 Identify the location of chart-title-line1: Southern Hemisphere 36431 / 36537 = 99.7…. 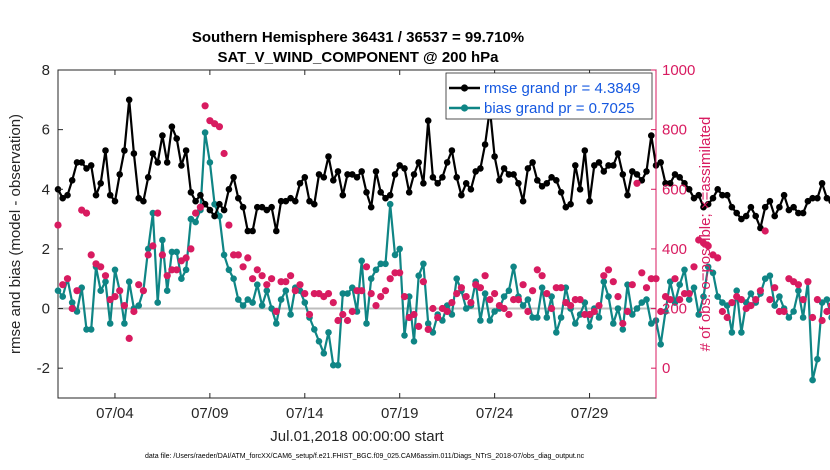
(358, 37).